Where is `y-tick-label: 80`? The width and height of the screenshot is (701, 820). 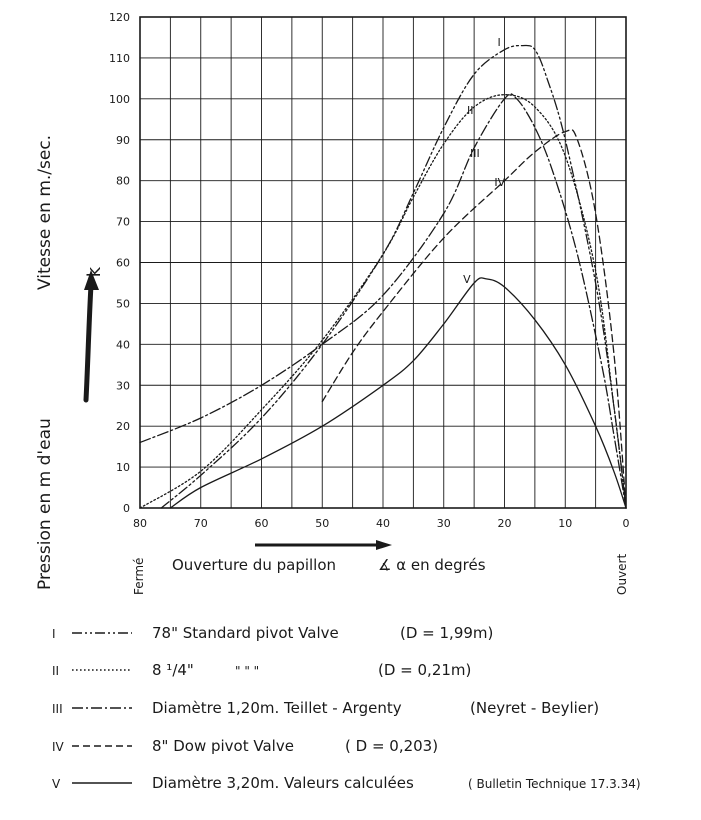
y-tick-label: 80 is located at coordinates (123, 181).